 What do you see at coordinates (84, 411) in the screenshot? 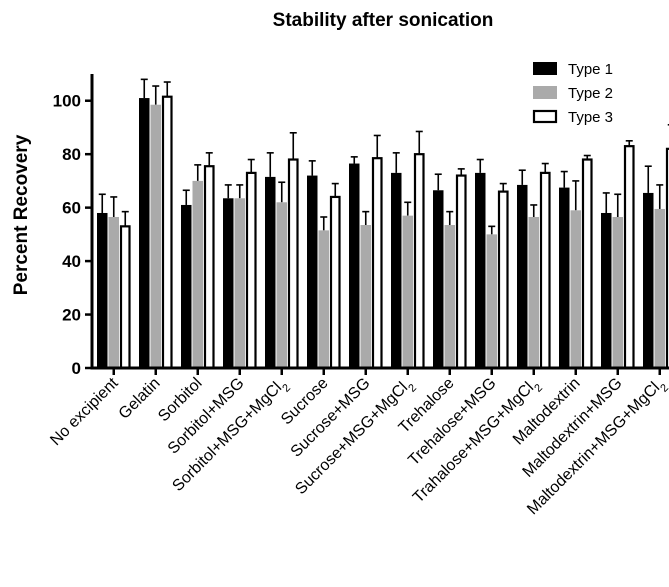
I see `x-tick-label: No excipient` at bounding box center [84, 411].